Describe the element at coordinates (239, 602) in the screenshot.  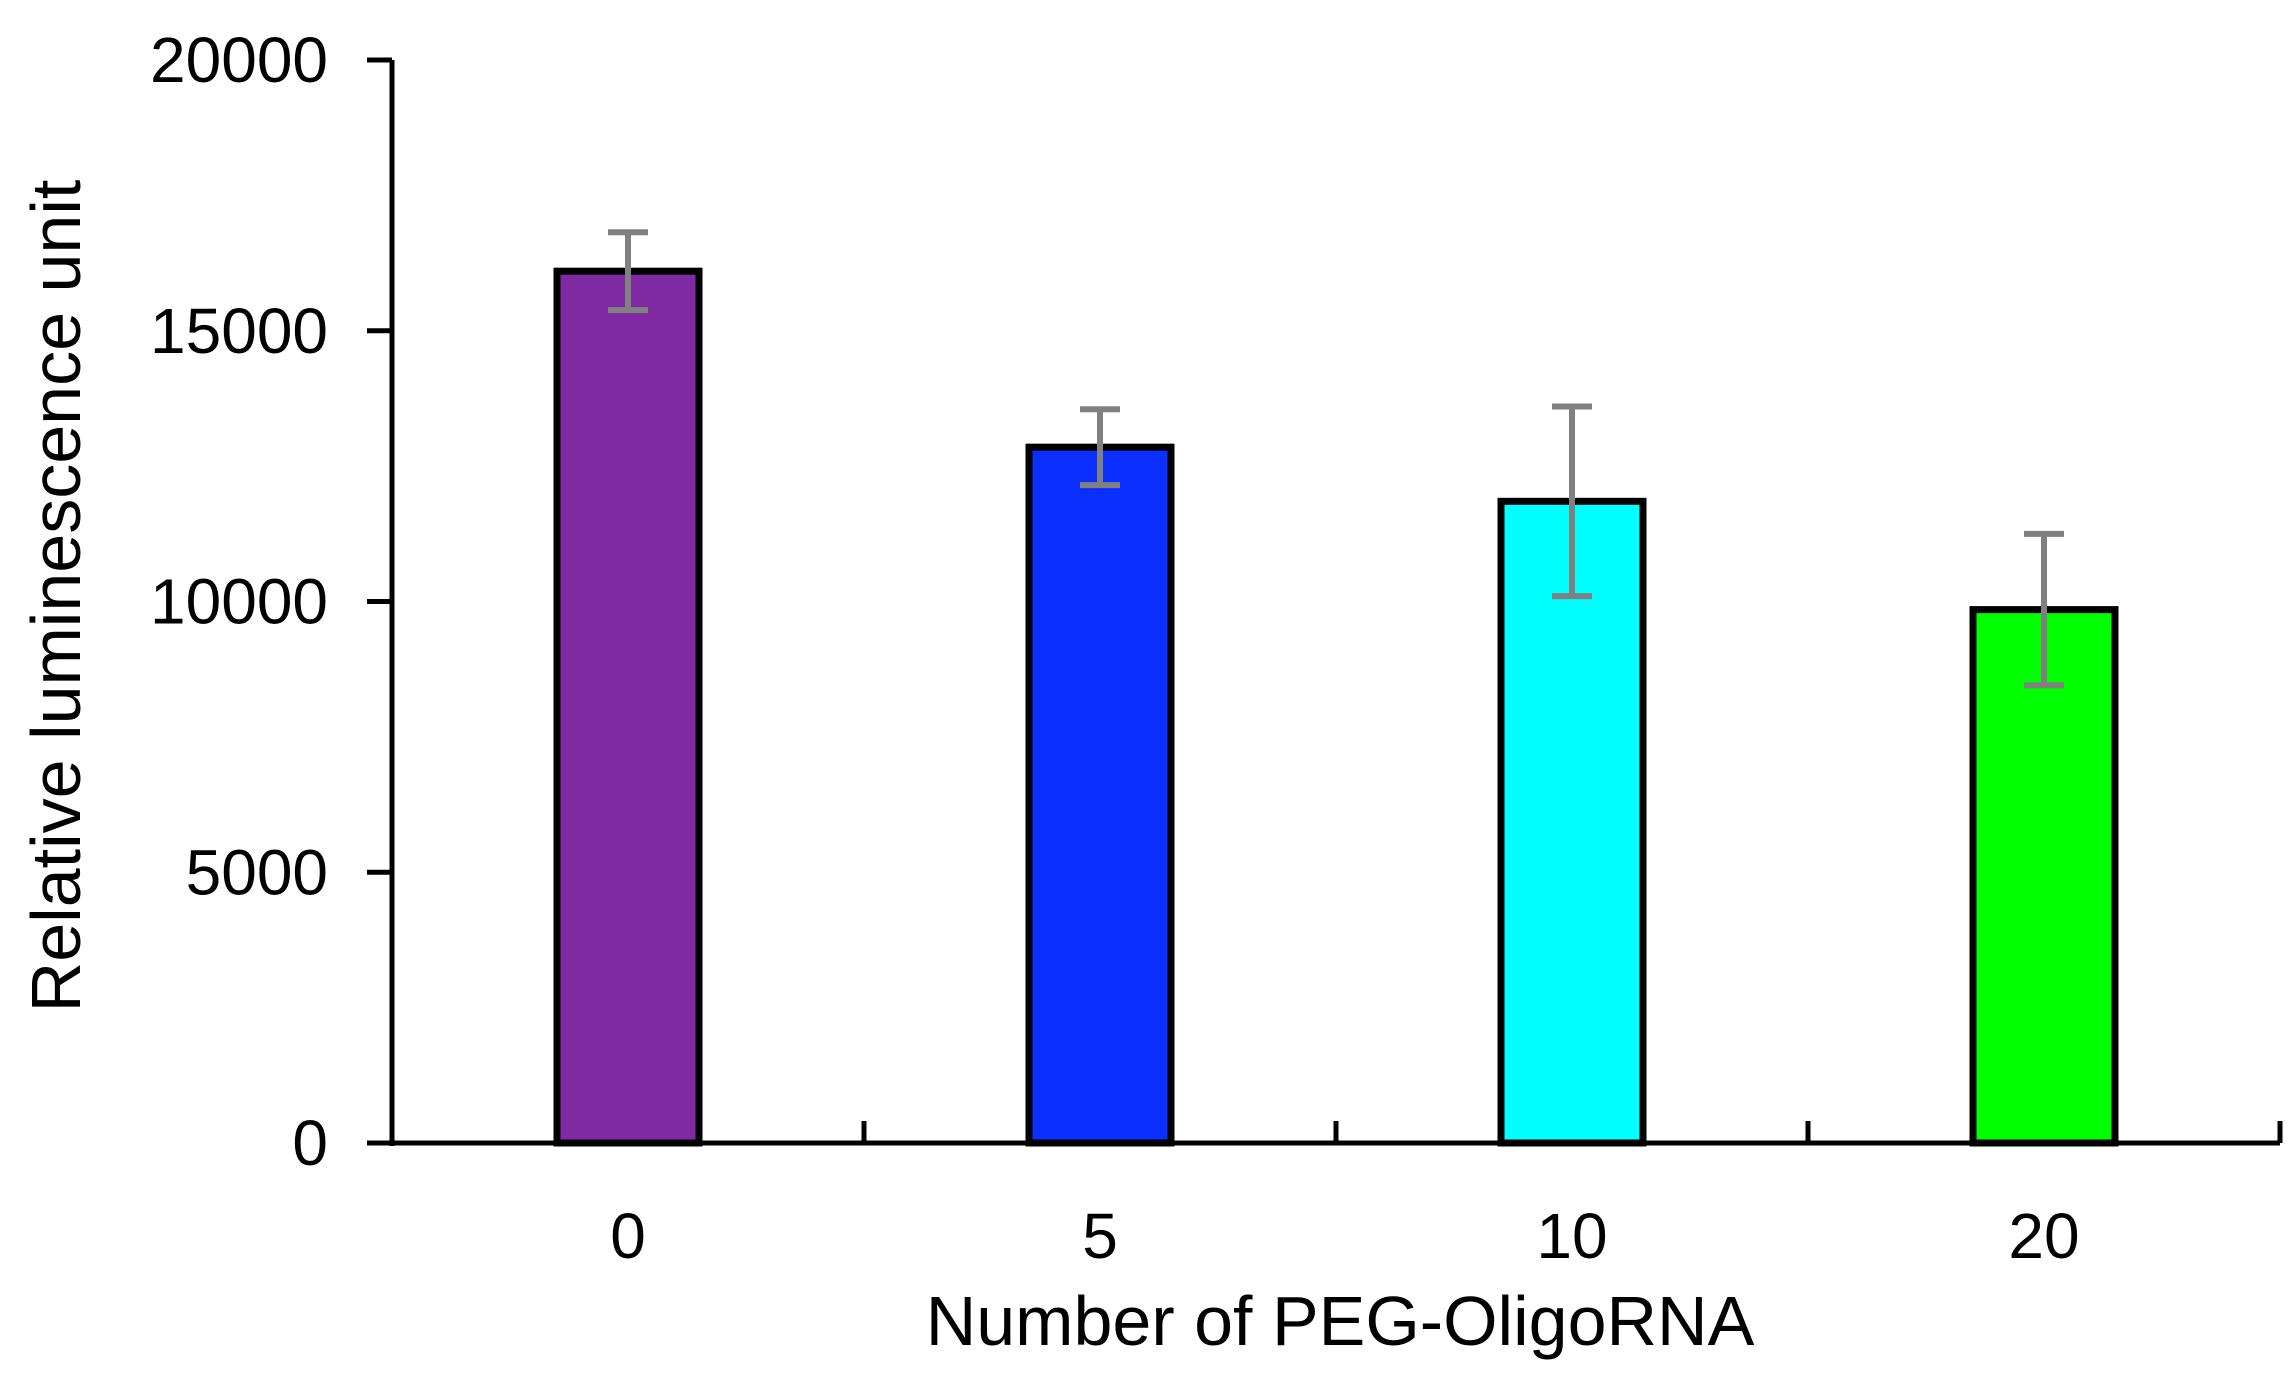
I see `y-tick-label: 10000` at that location.